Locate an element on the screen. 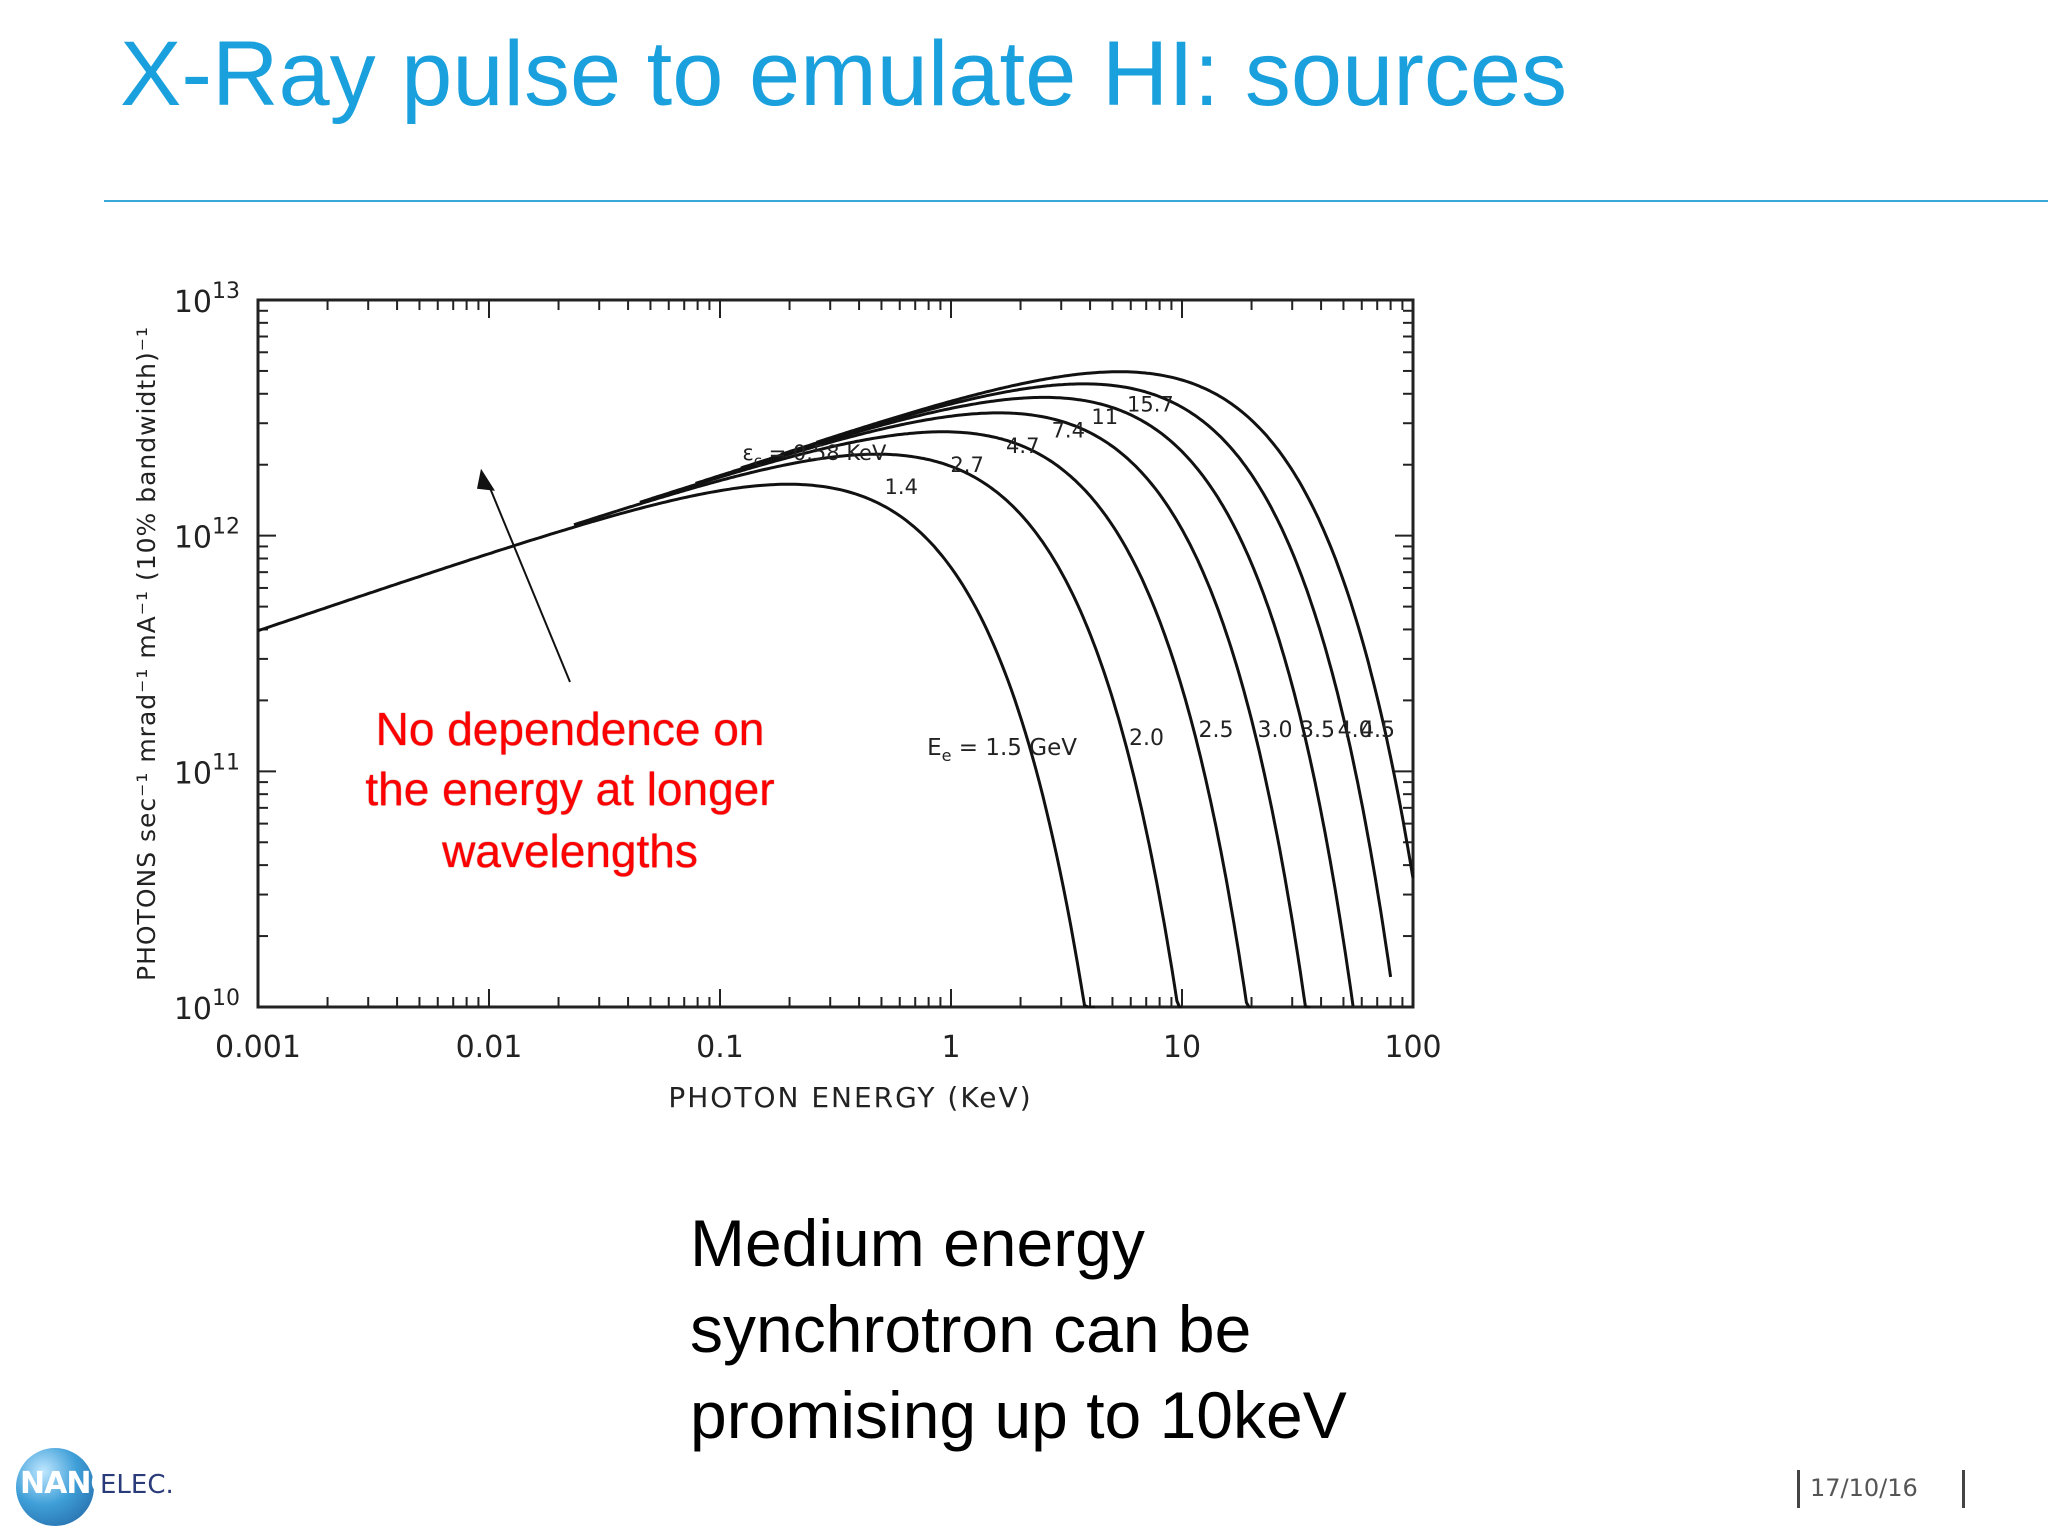 This screenshot has height=1536, width=2048. footer-divider-left is located at coordinates (1798, 1489).